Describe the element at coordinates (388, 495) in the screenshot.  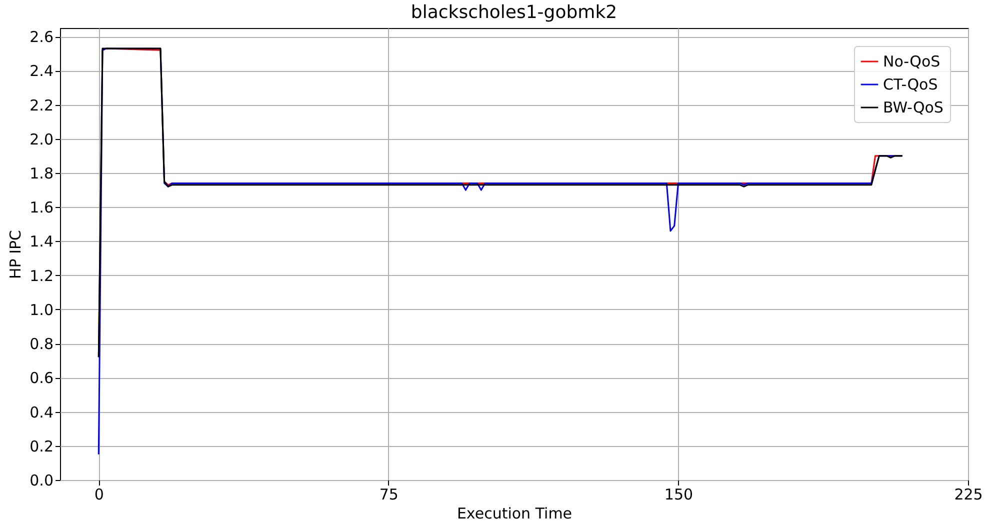
I see `x-tick-label: 75` at that location.